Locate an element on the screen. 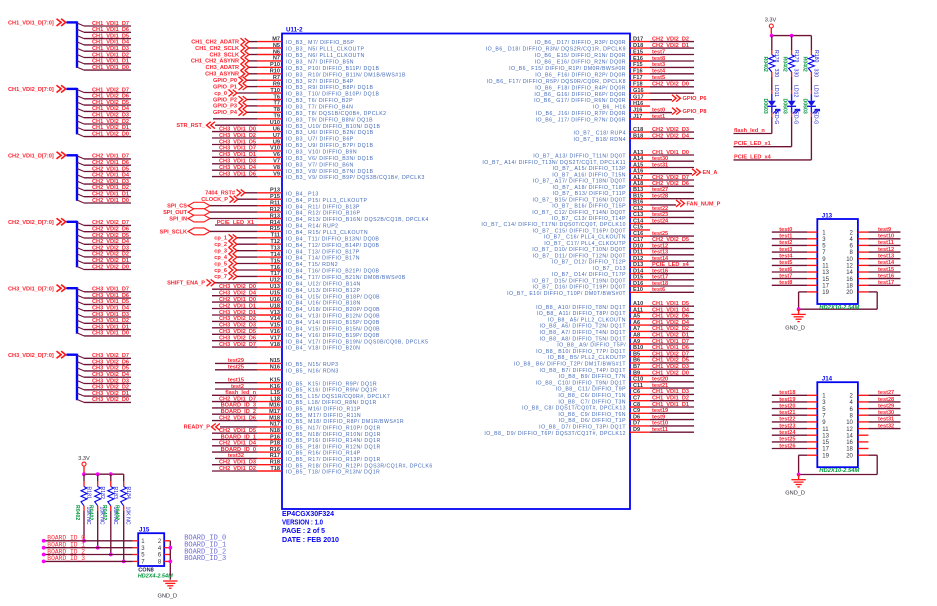 The image size is (937, 606). svg-text: IO_B4_ V16/ DIFFIO_B19P/ DQ0B is located at coordinates (333, 336).